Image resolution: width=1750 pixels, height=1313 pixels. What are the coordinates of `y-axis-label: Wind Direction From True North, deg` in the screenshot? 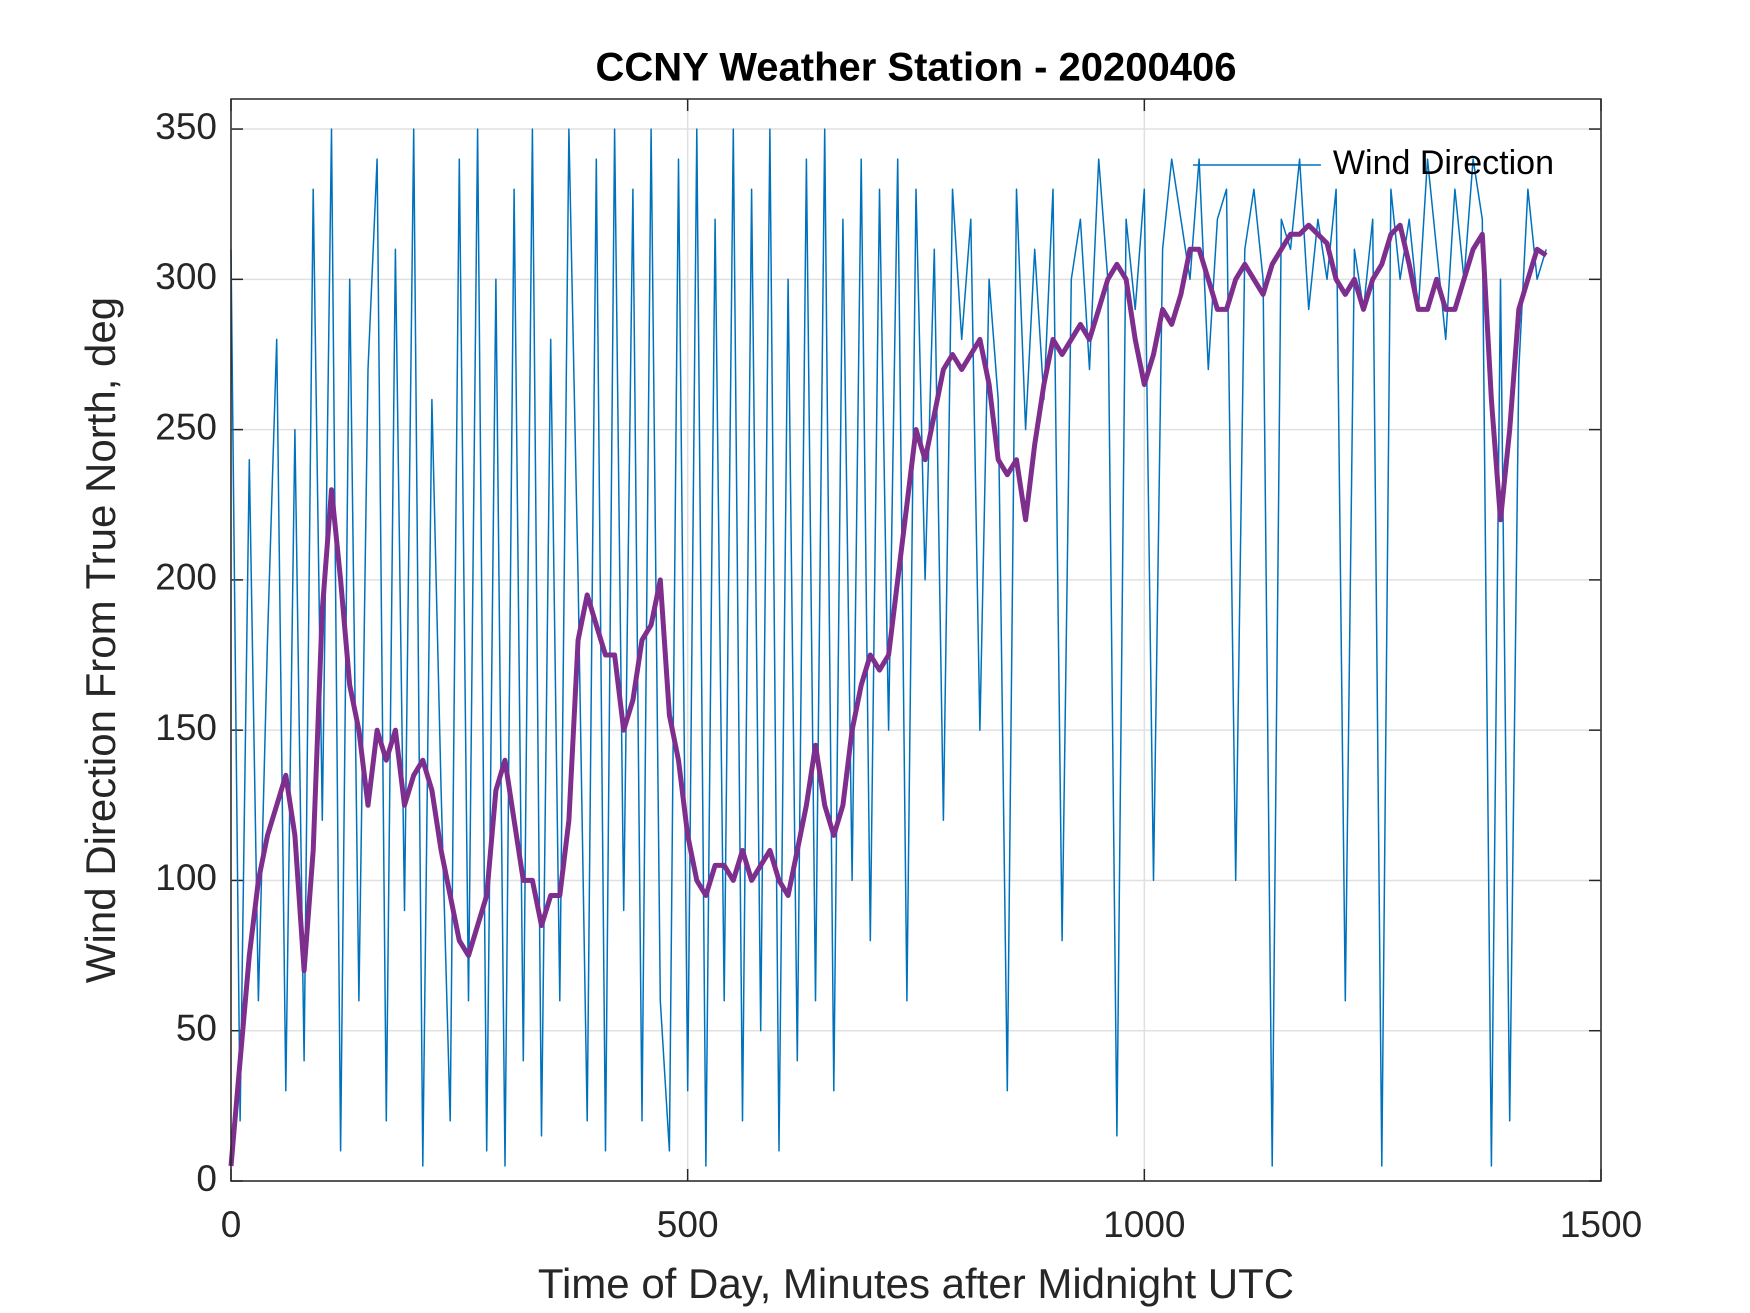 It's located at (100, 640).